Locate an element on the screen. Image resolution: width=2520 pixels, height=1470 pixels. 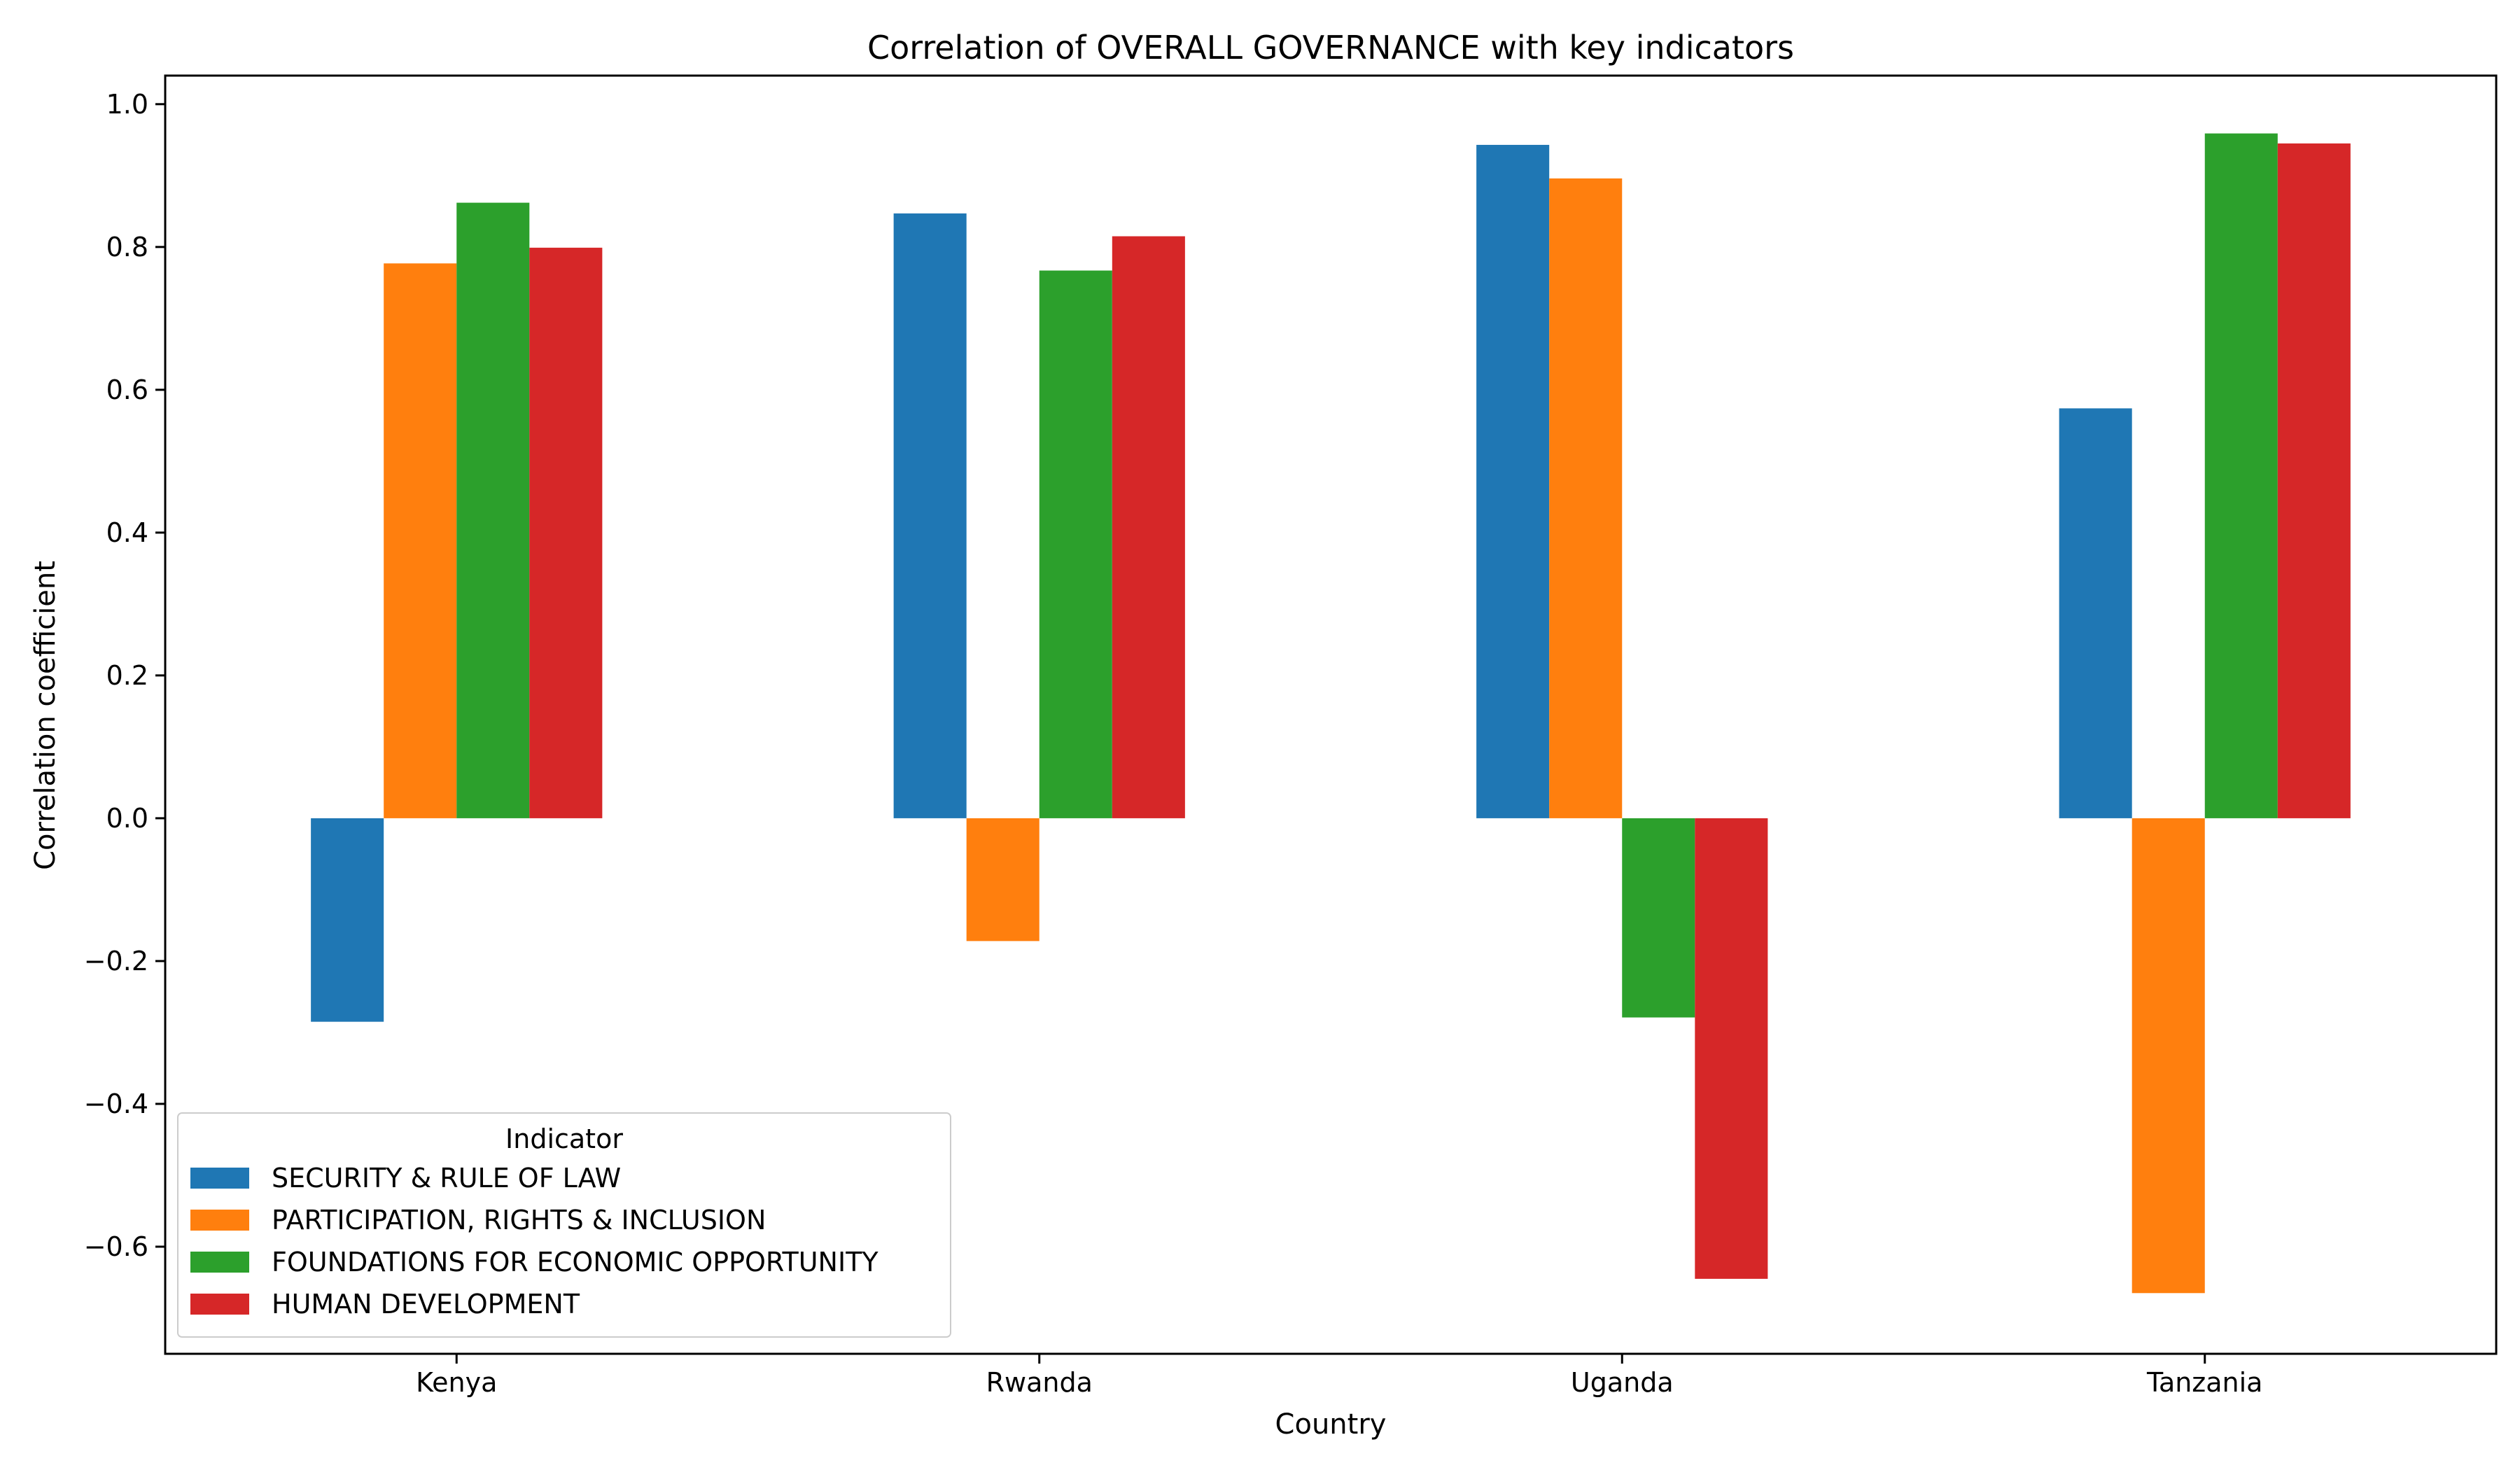
x-tick-label-tanzania: Tanzania is located at coordinates (2204, 1382).